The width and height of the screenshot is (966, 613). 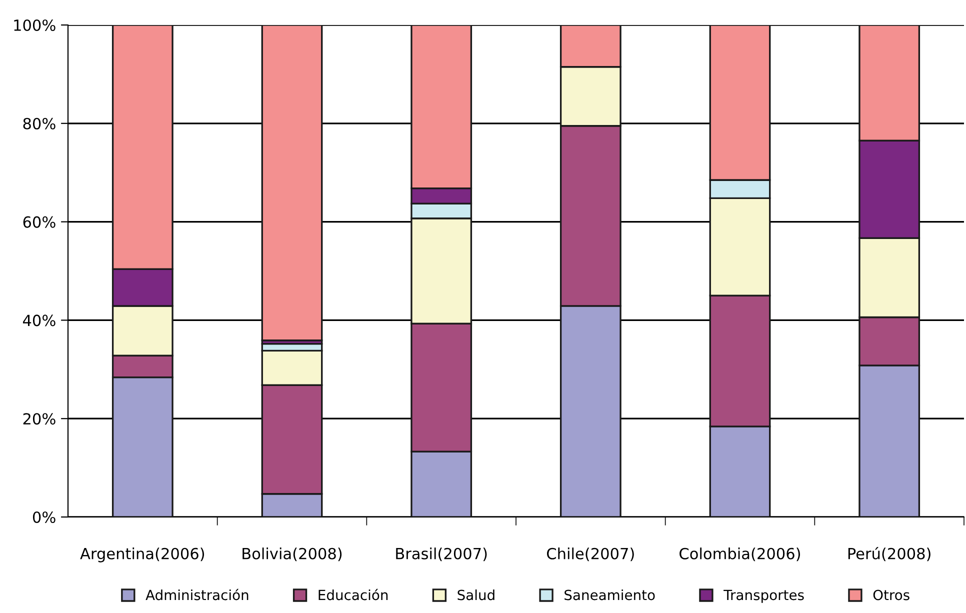 What do you see at coordinates (590, 555) in the screenshot?
I see `x-tick-label: Chile(2007)` at bounding box center [590, 555].